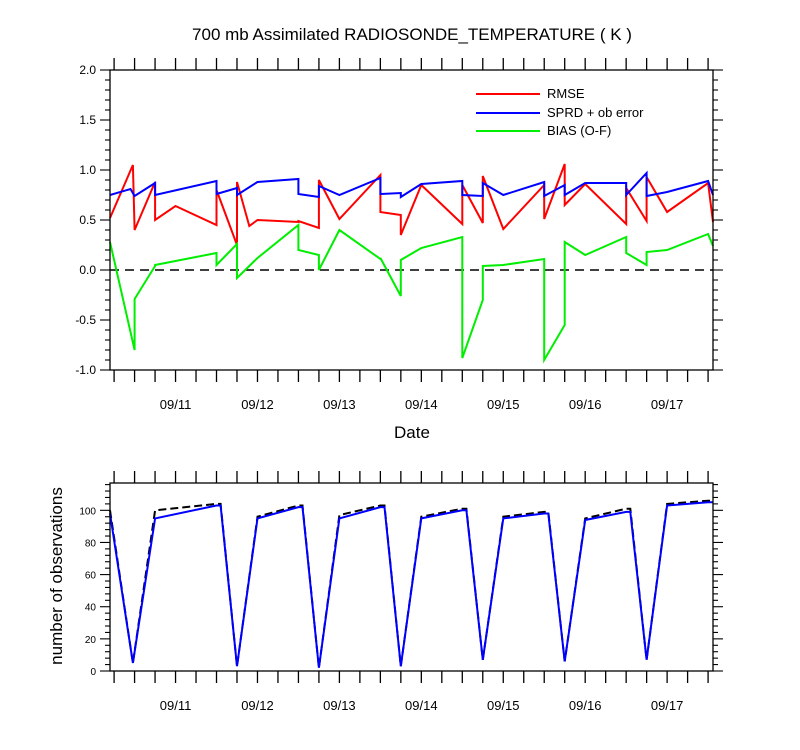 The image size is (800, 750). Describe the element at coordinates (91, 576) in the screenshot. I see `y-tick-label: 60` at that location.